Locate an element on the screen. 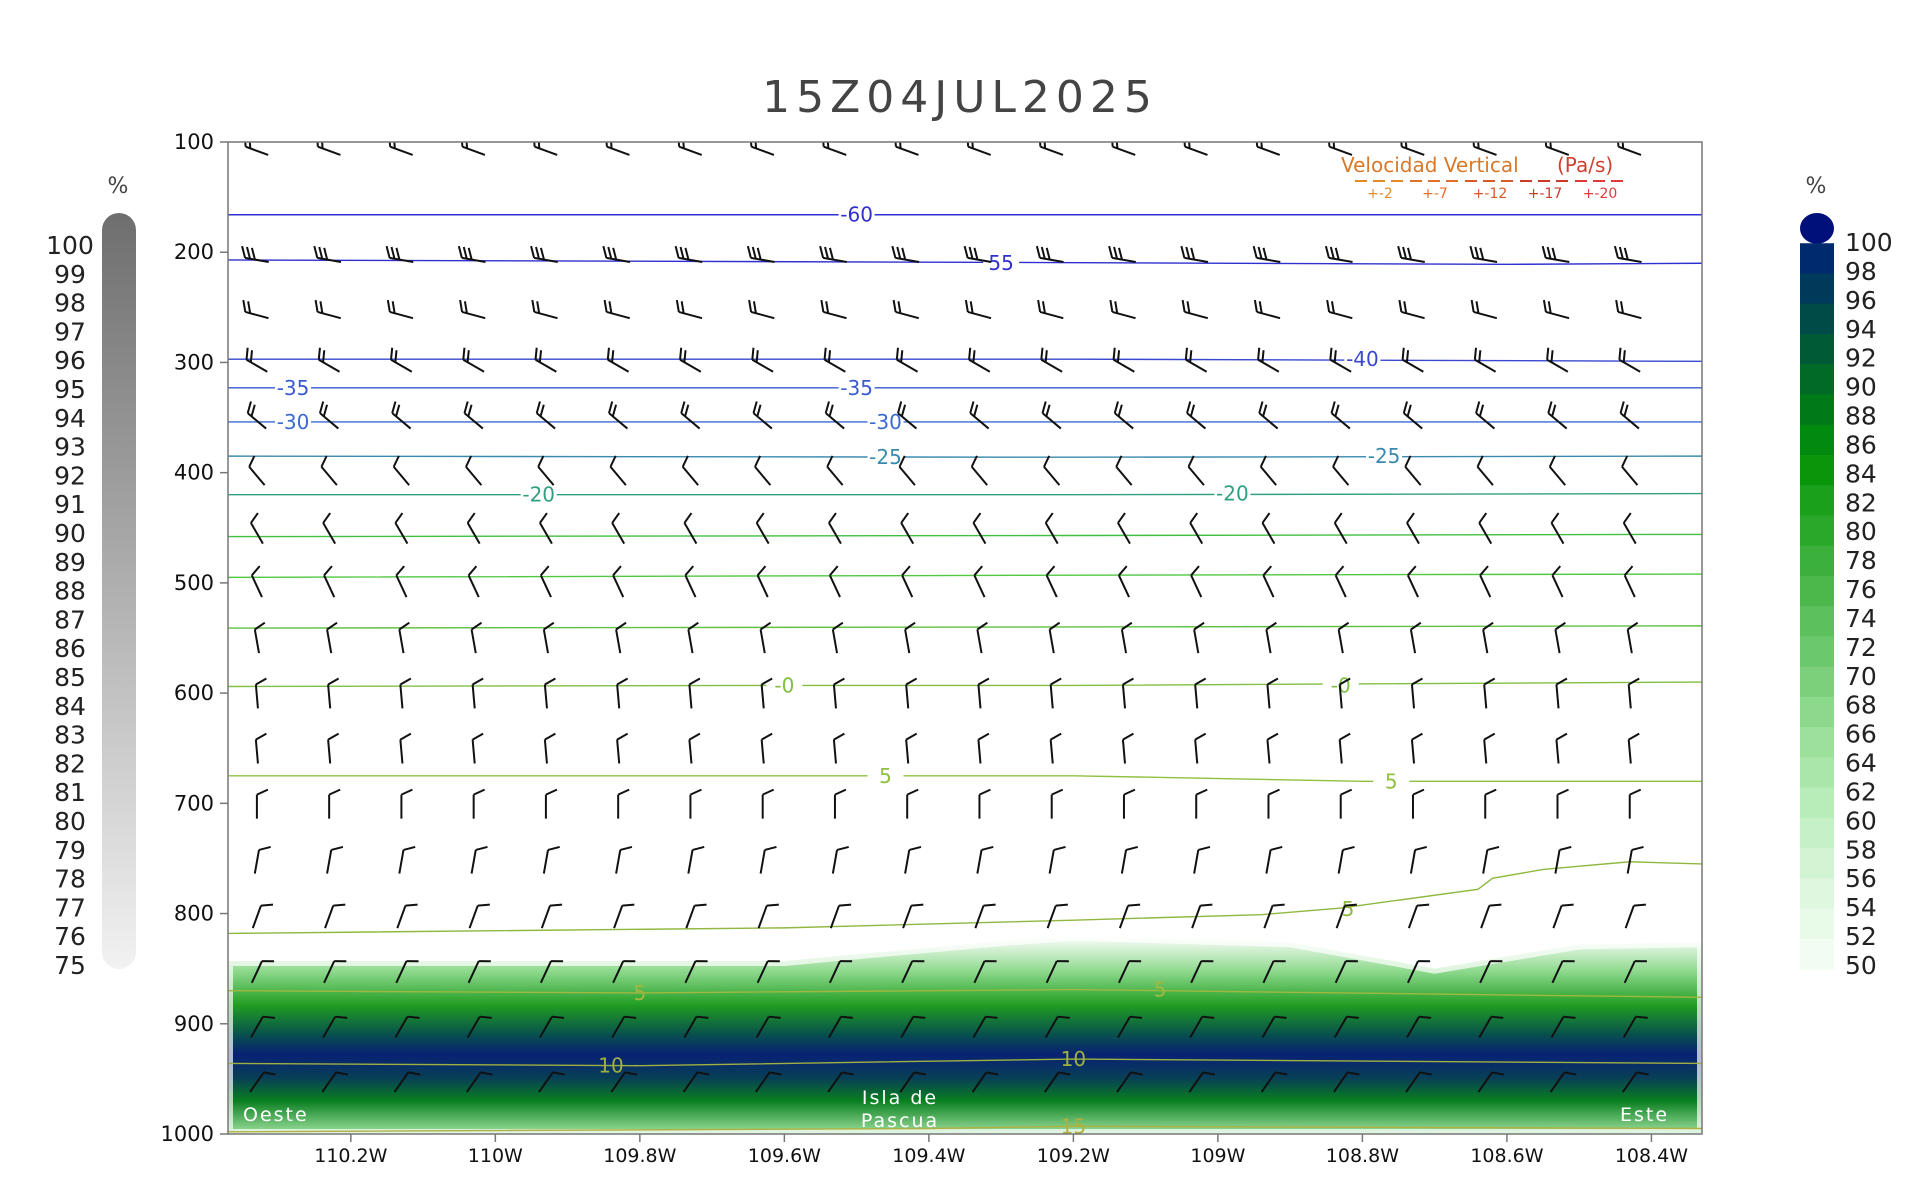 The height and width of the screenshot is (1200, 1920). right-colorbar-label: 60 is located at coordinates (1861, 820).